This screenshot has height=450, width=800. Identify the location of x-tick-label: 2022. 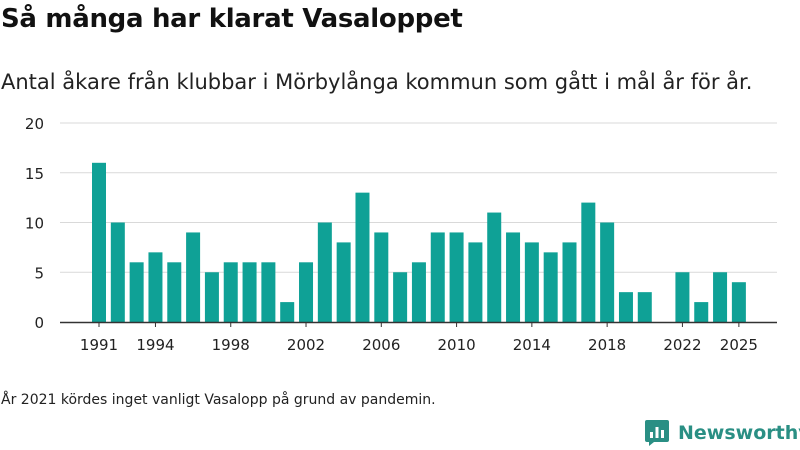
(682, 345).